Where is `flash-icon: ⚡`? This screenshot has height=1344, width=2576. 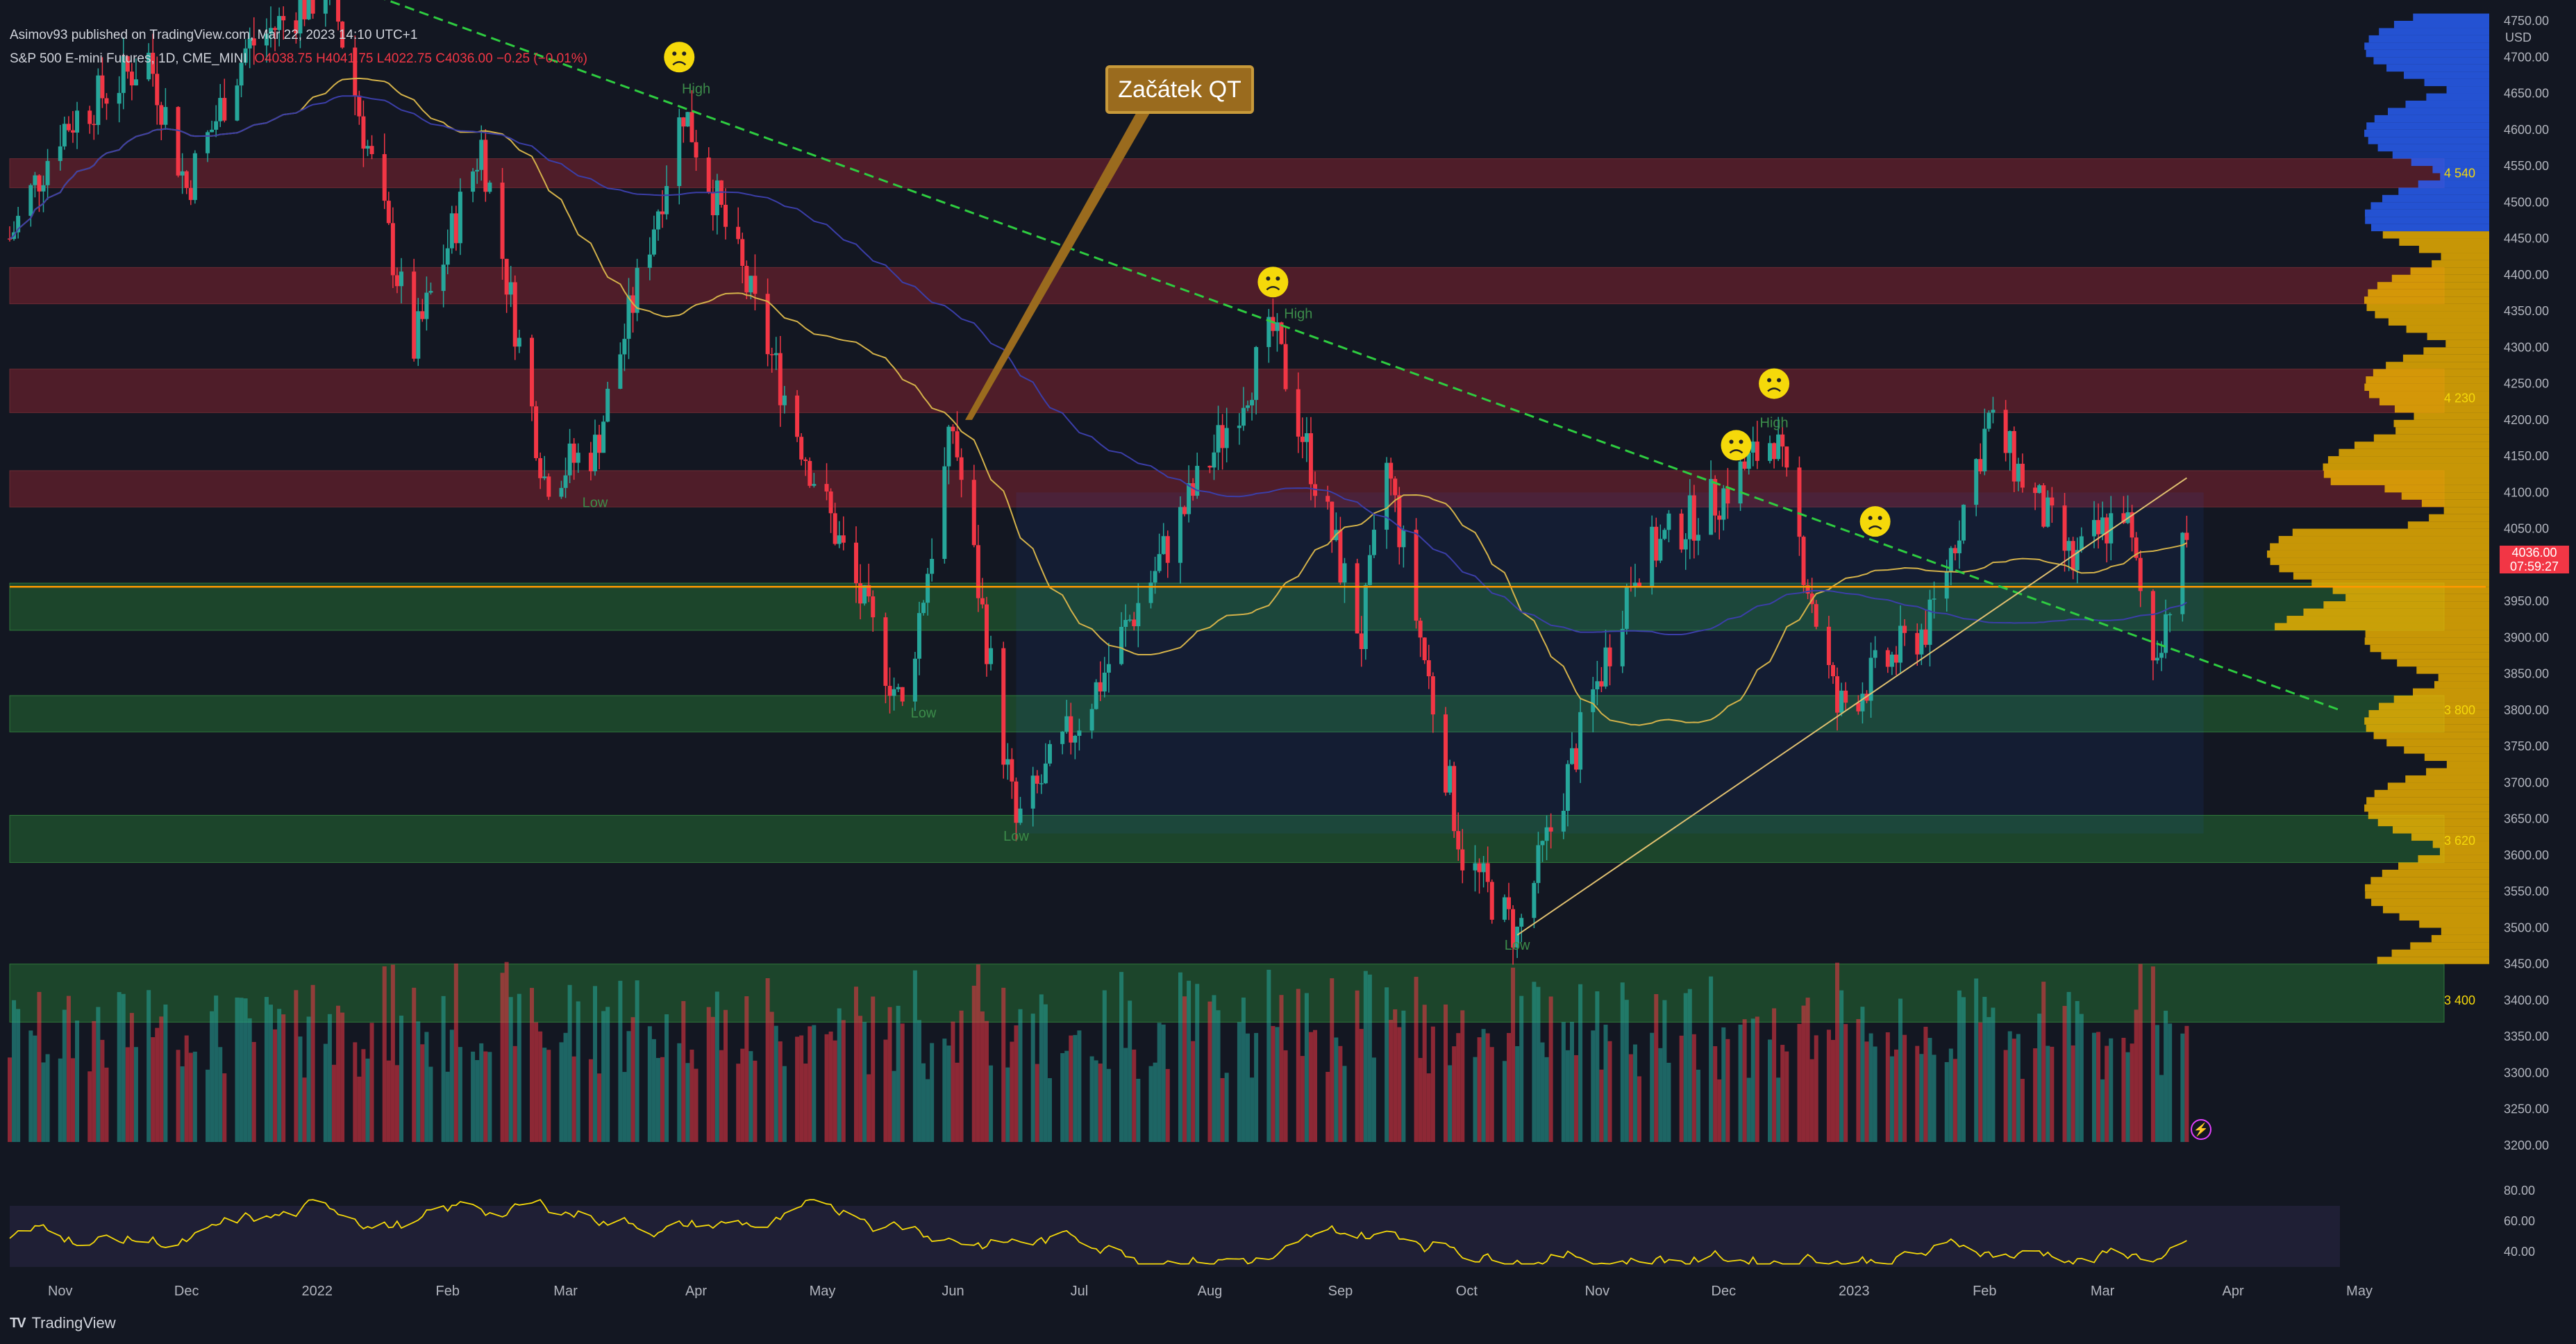
flash-icon: ⚡ is located at coordinates (2201, 1129).